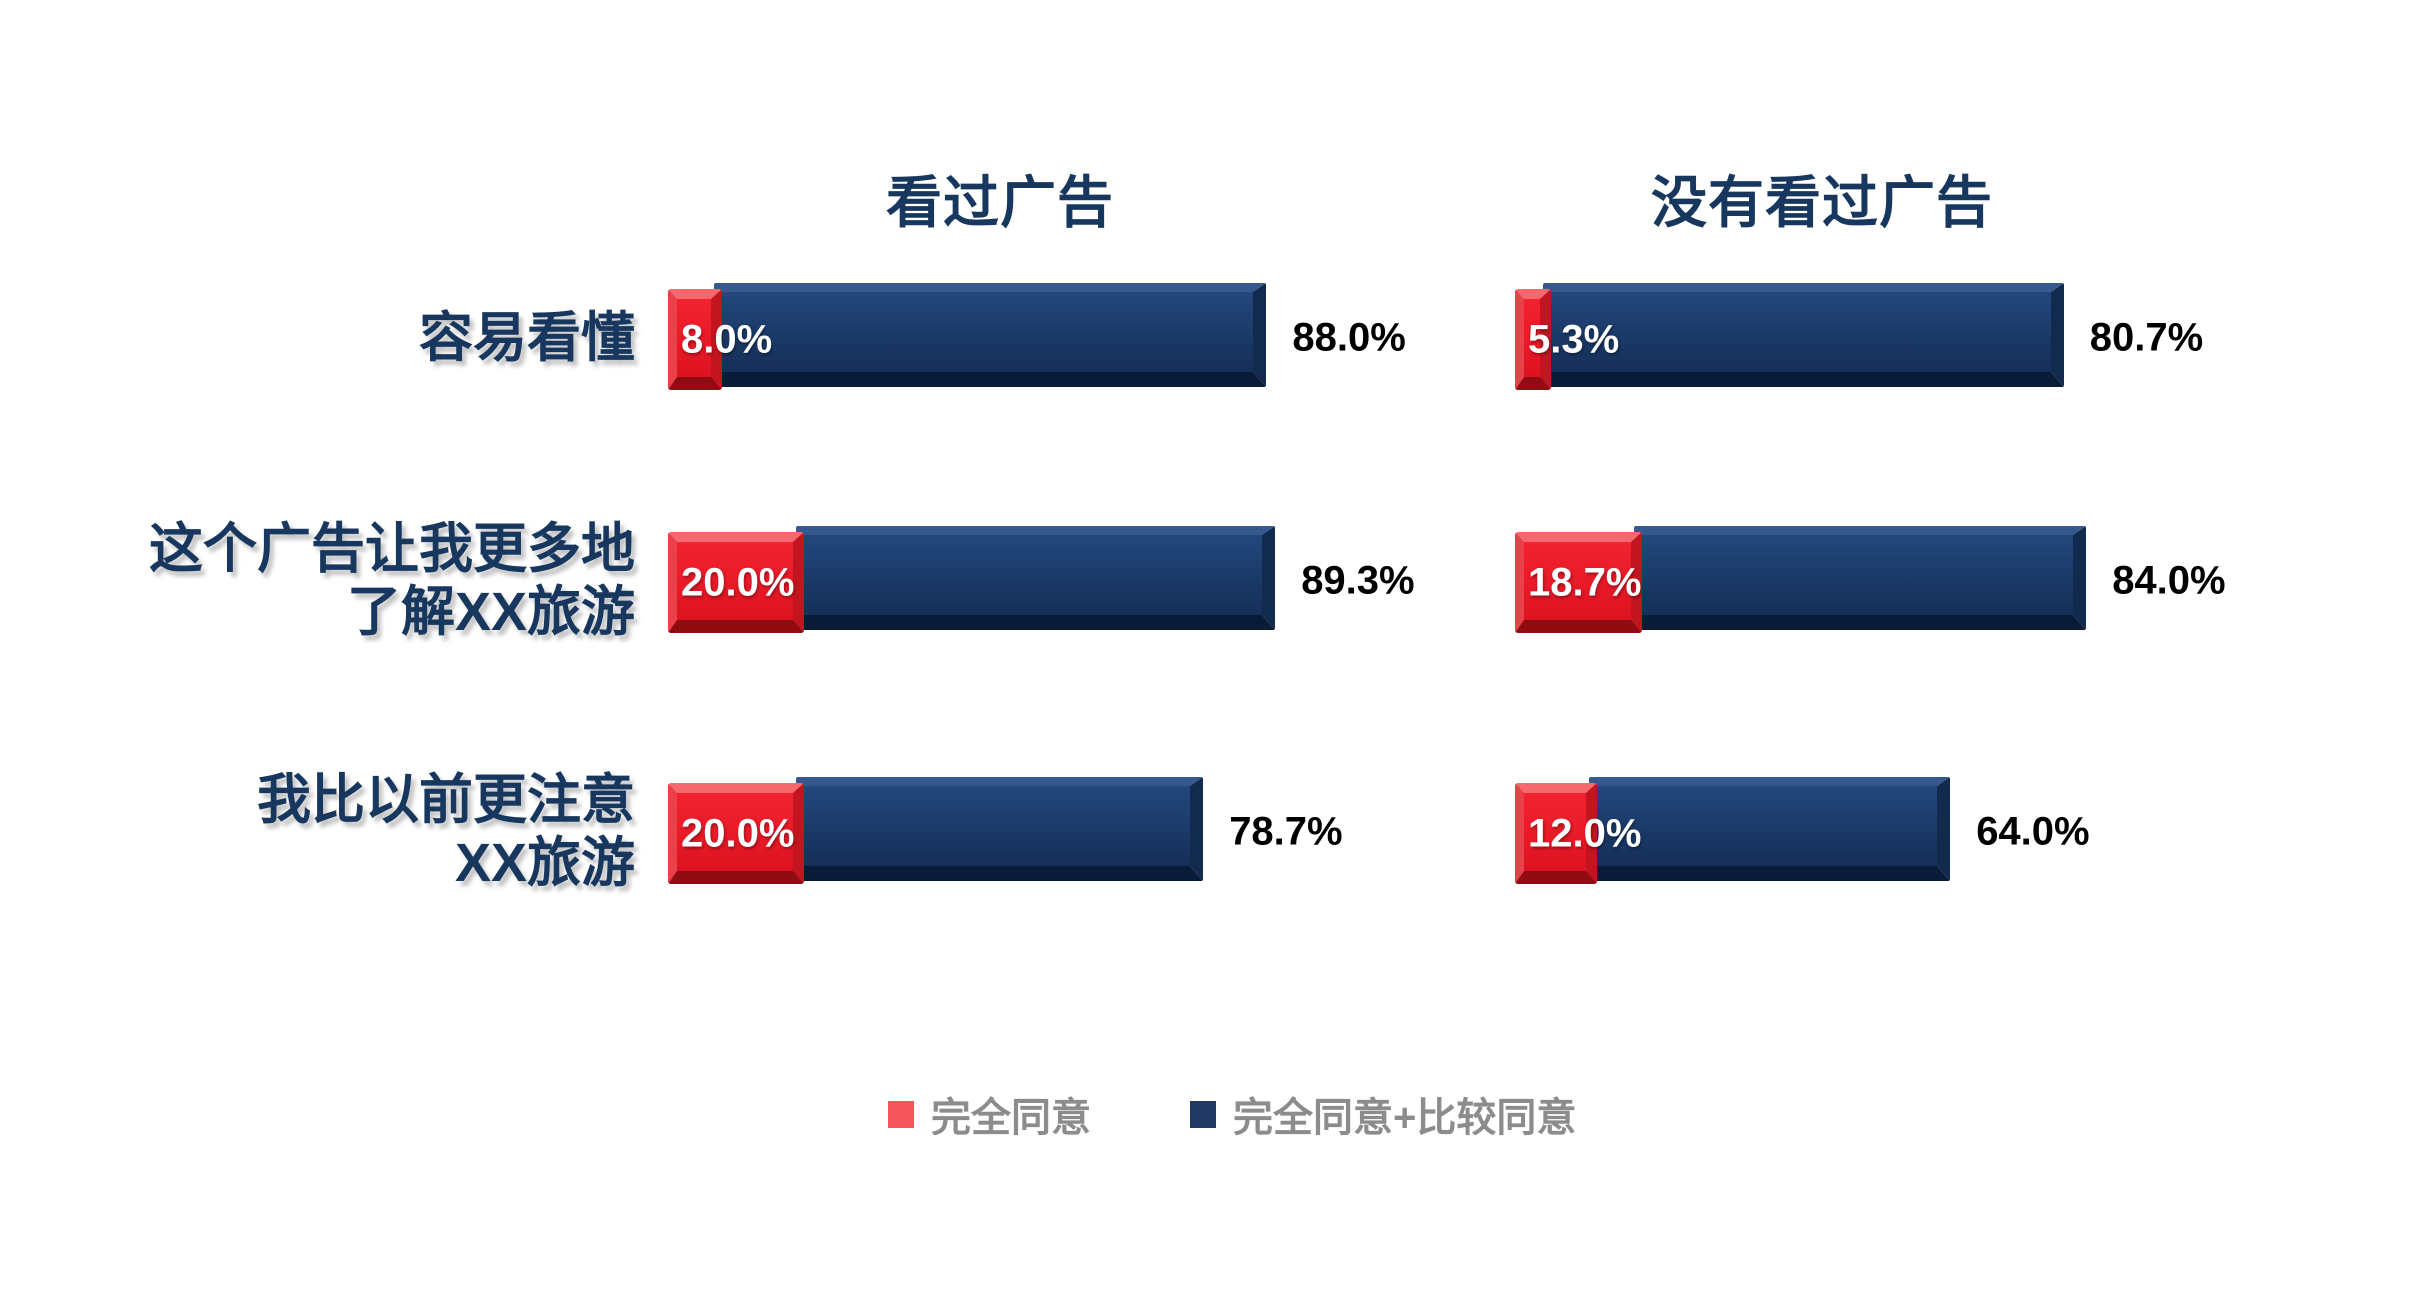 This screenshot has width=2410, height=1302. What do you see at coordinates (1585, 833) in the screenshot?
I see `agree-value-label: 12.0%` at bounding box center [1585, 833].